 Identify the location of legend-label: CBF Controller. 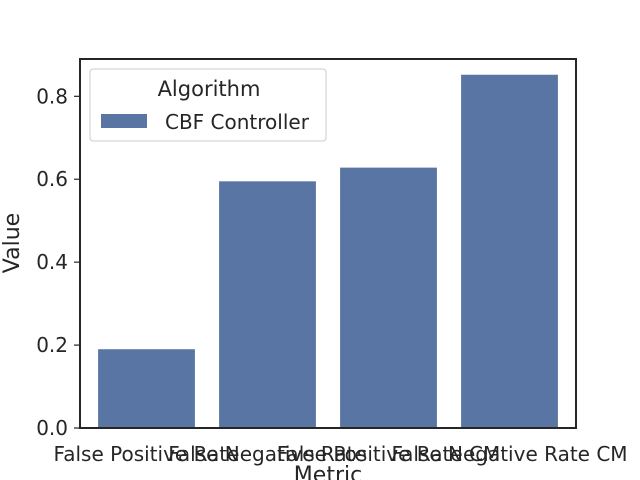
(237, 122).